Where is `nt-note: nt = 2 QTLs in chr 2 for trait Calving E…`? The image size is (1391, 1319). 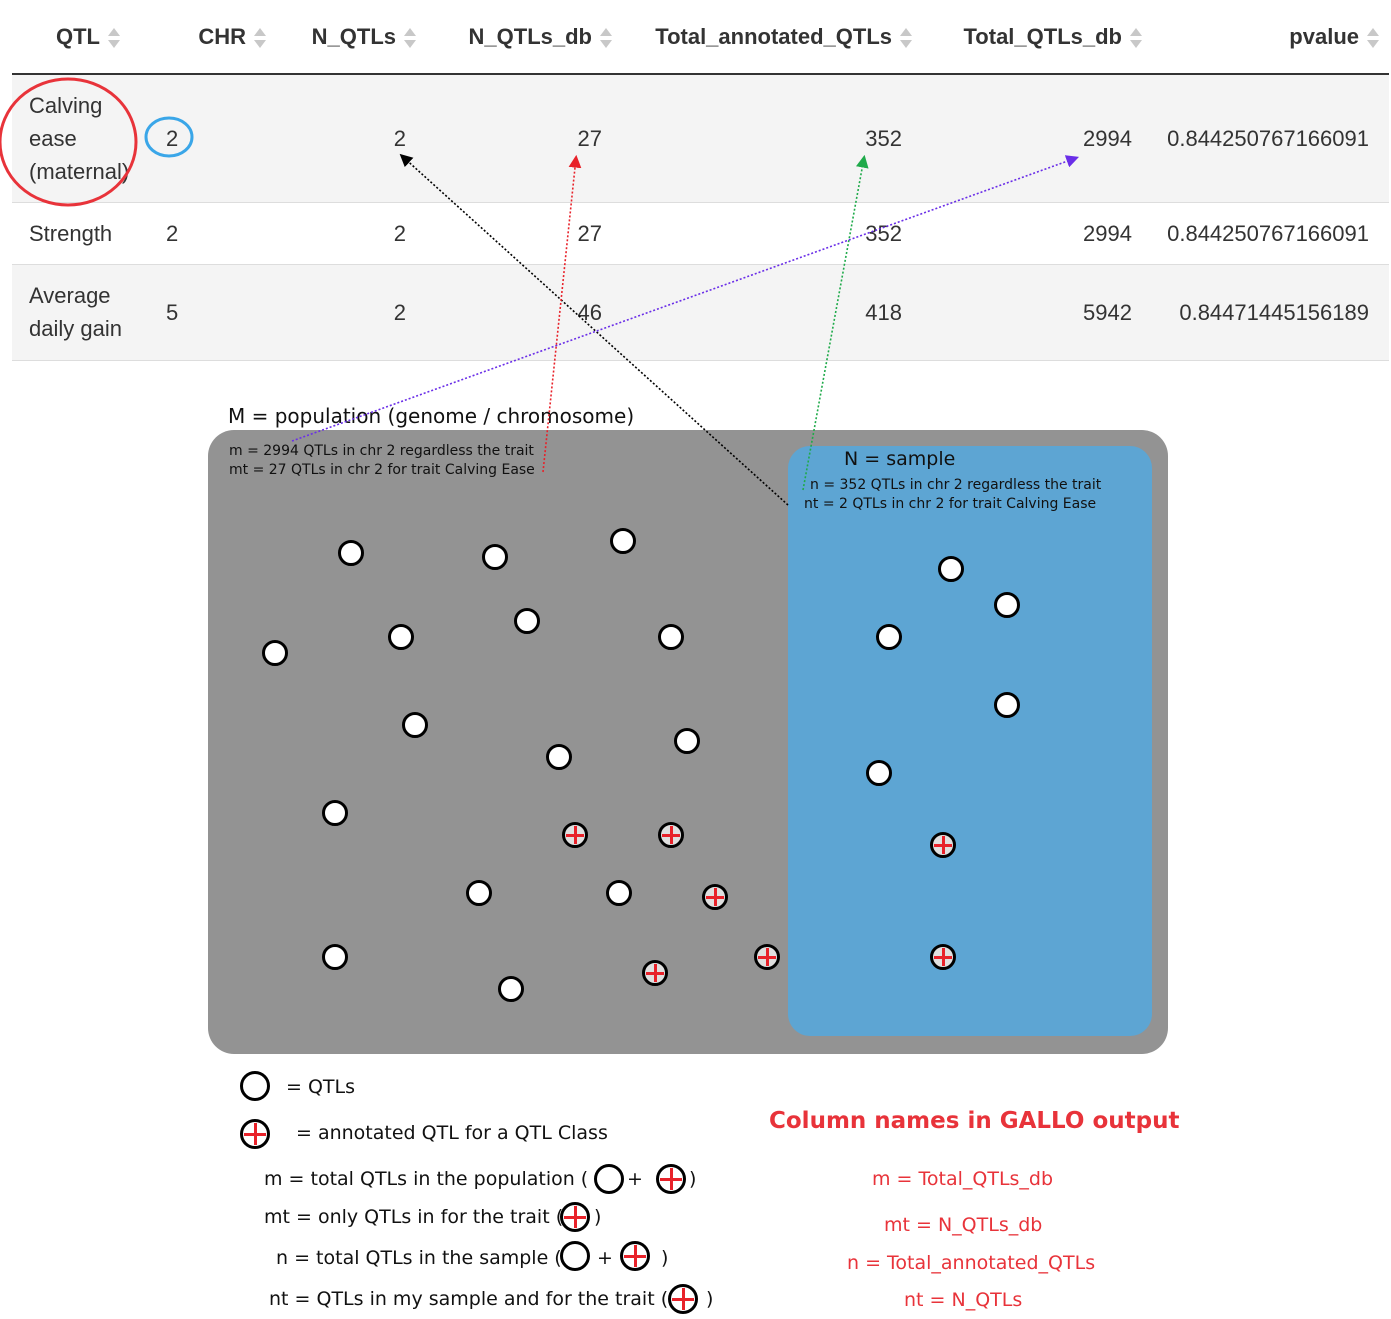
nt-note: nt = 2 QTLs in chr 2 for trait Calving E… is located at coordinates (950, 504).